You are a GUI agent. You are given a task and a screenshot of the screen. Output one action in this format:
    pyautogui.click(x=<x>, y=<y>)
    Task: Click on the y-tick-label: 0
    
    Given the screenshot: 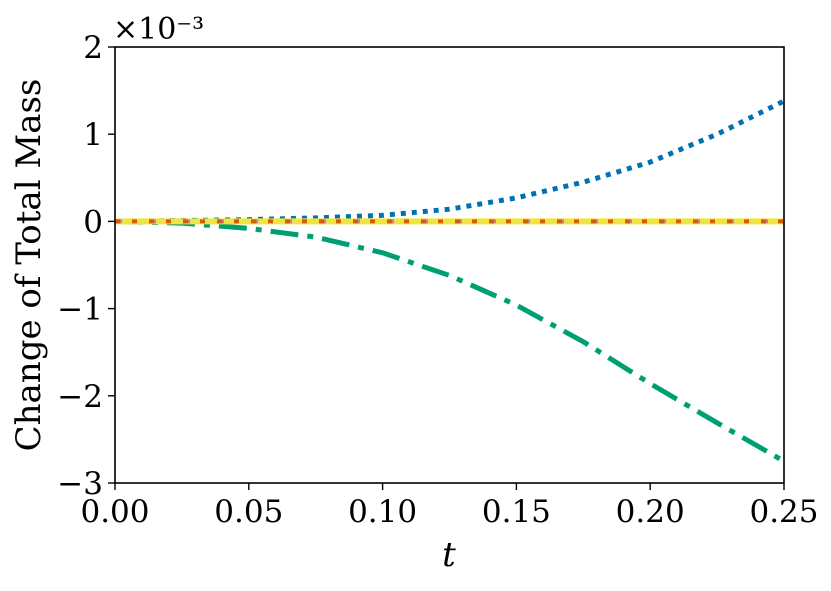 What is the action you would take?
    pyautogui.click(x=93, y=222)
    